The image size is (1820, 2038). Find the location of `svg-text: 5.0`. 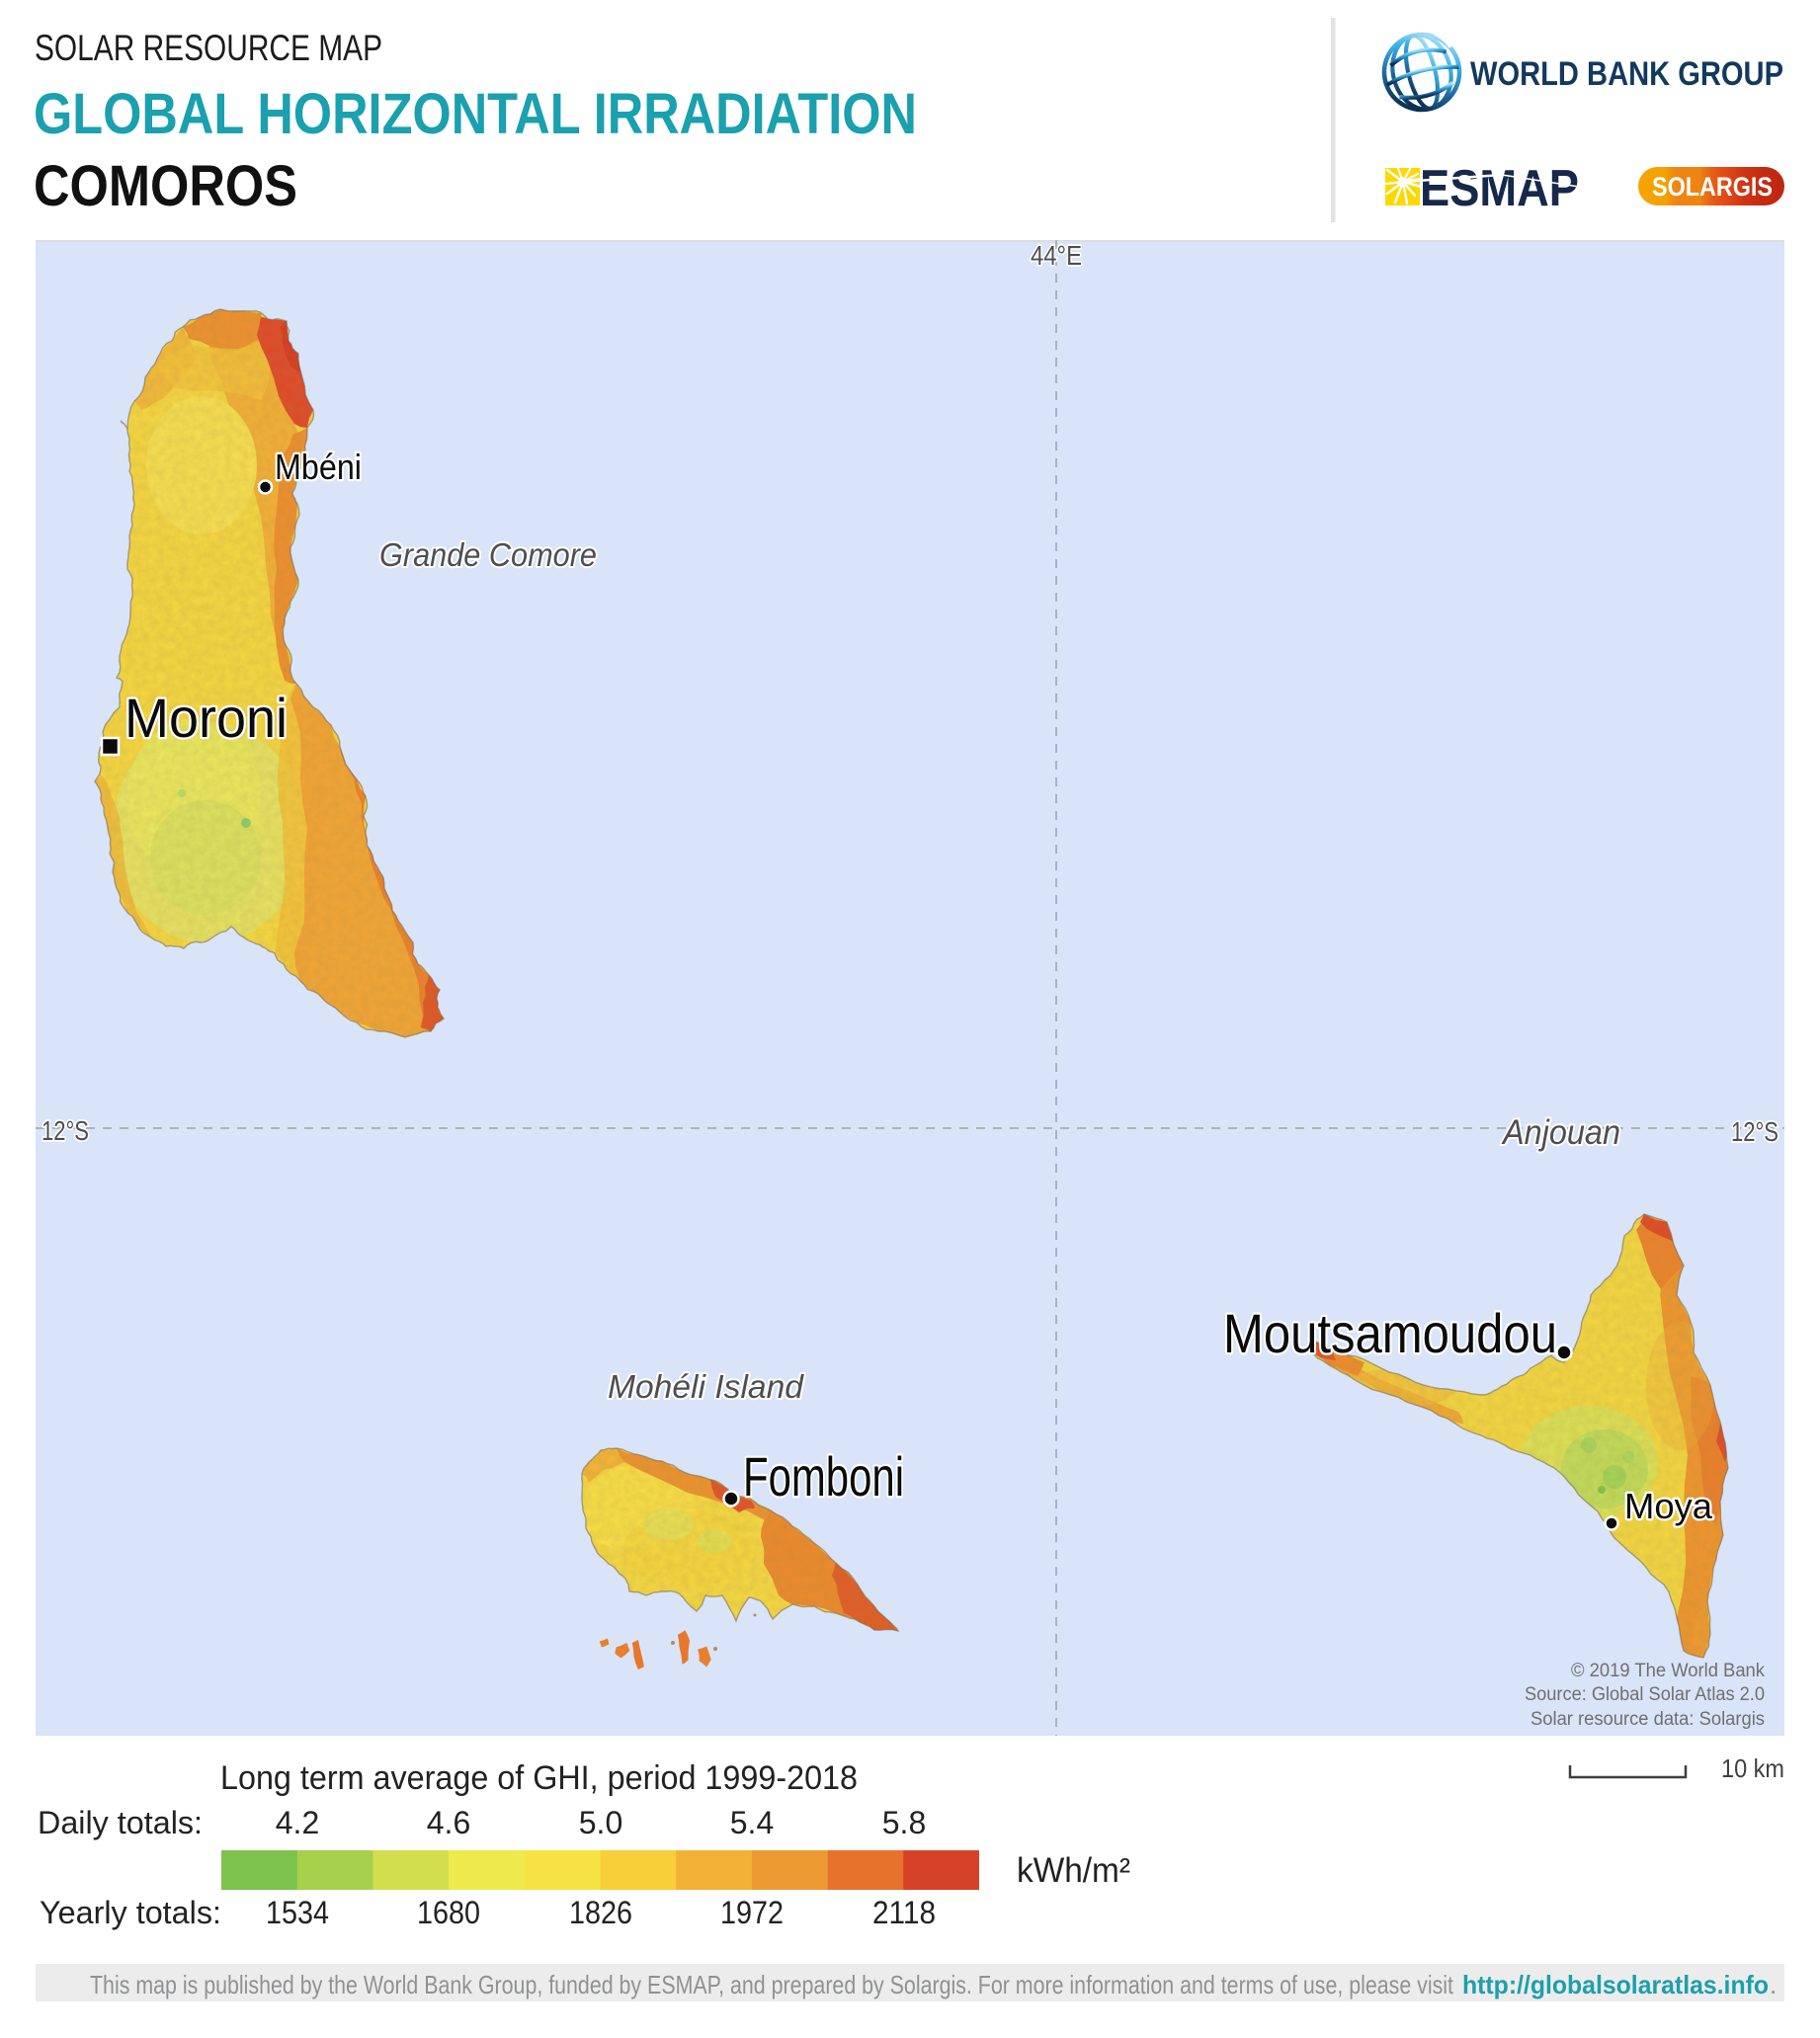

svg-text: 5.0 is located at coordinates (600, 1822).